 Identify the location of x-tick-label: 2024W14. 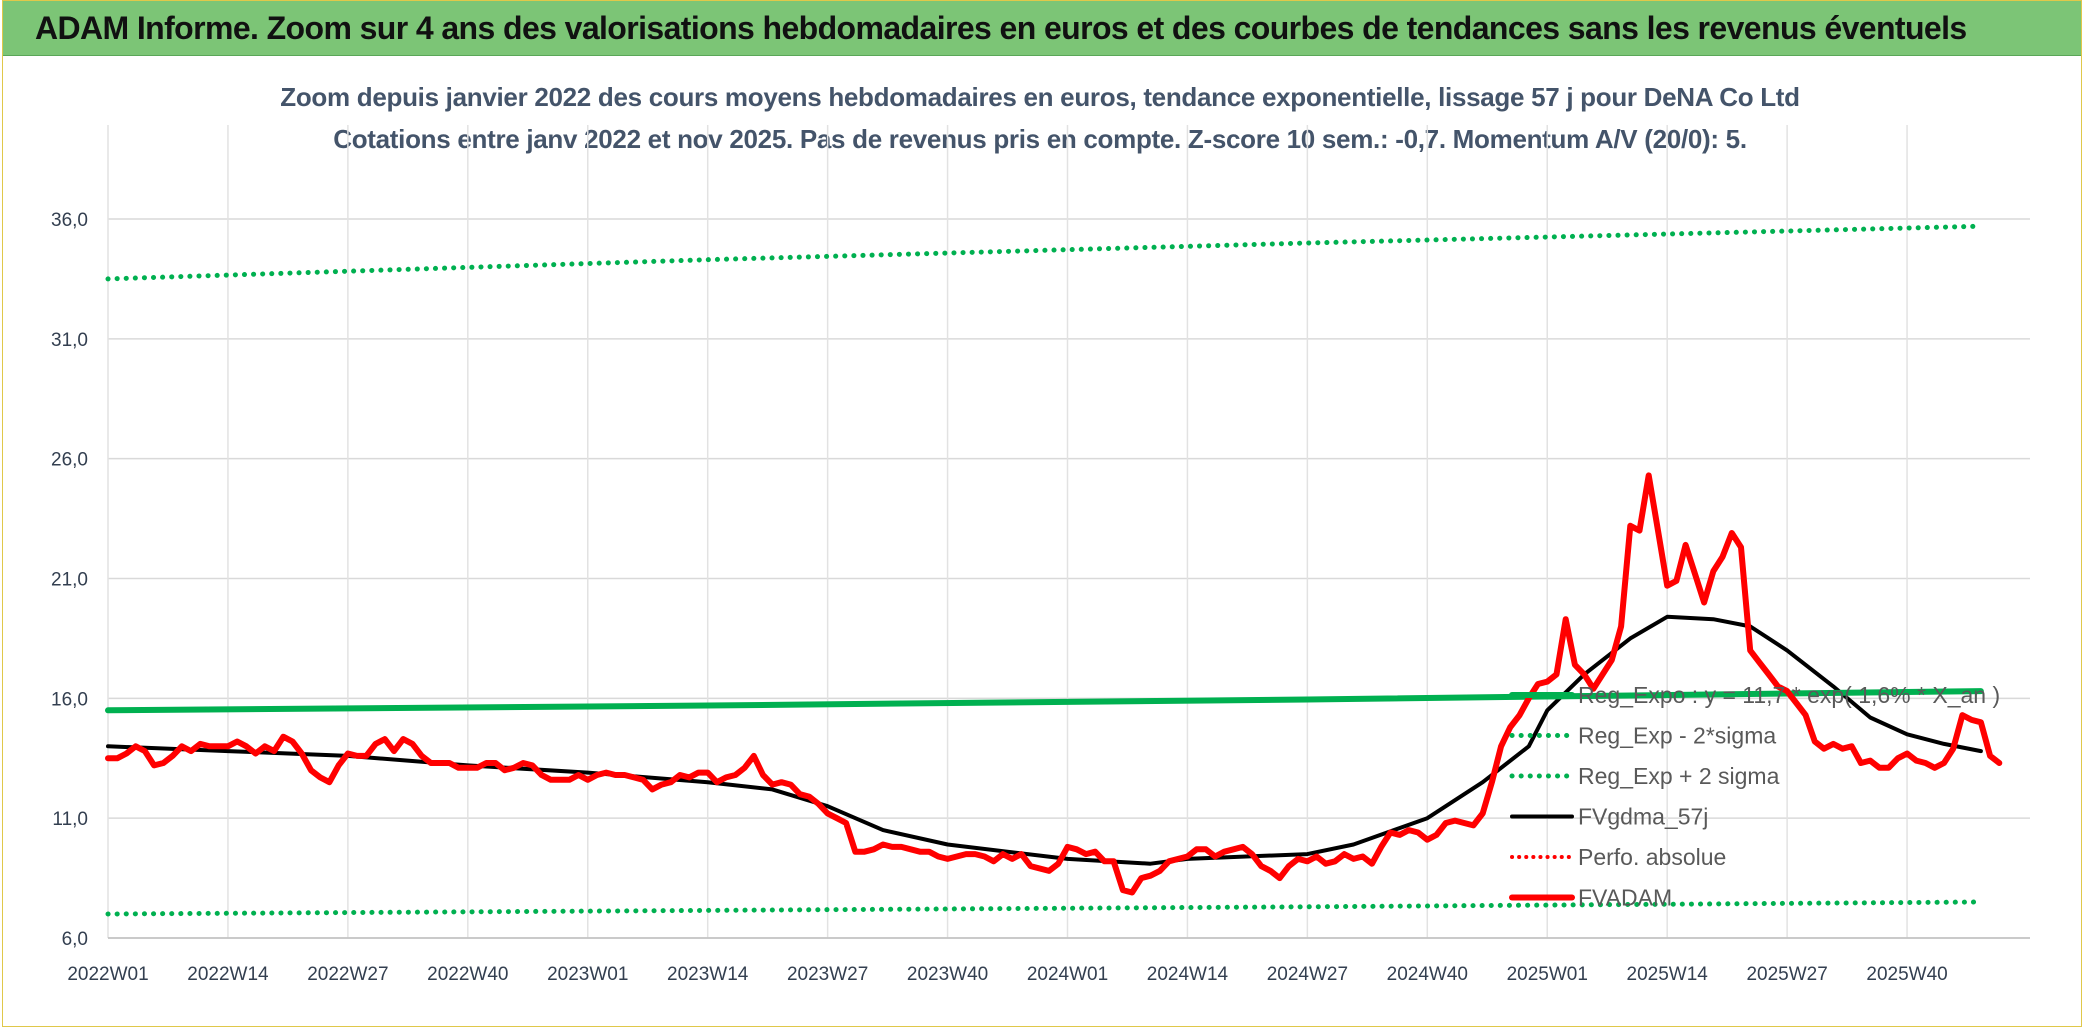
(1188, 974).